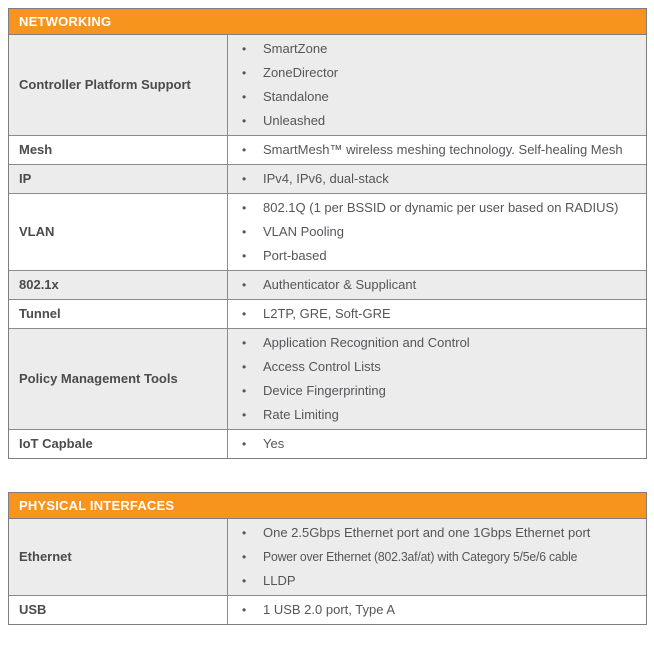 The width and height of the screenshot is (654, 662). What do you see at coordinates (327, 506) in the screenshot?
I see `physical-interfaces-header: PHYSICAL INTERFACES` at bounding box center [327, 506].